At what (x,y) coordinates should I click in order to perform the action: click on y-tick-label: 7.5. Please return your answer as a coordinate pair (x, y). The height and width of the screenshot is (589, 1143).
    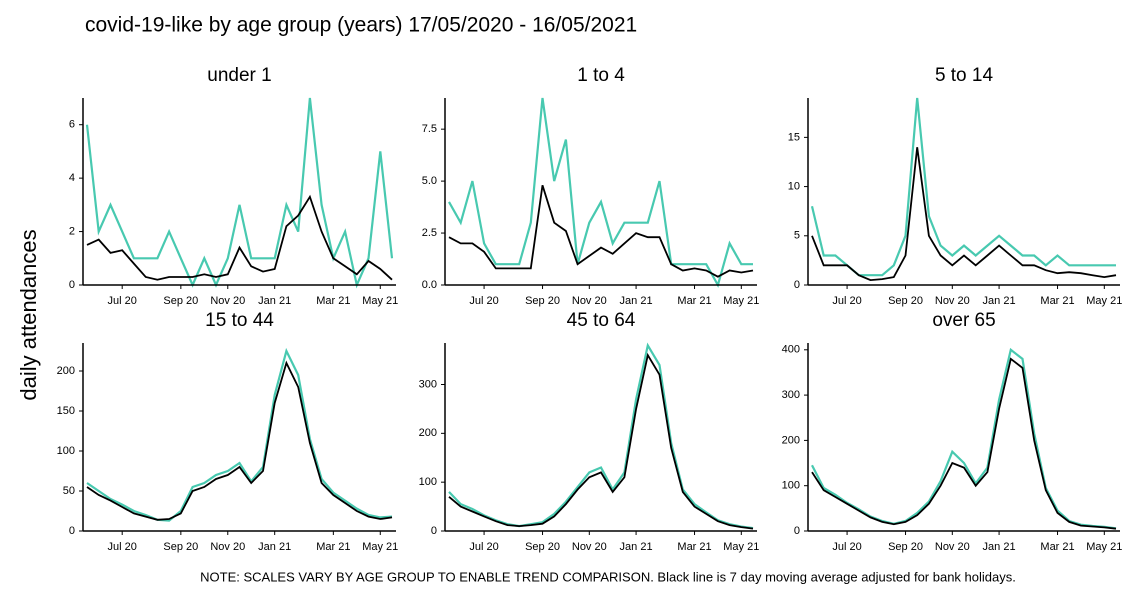
    Looking at the image, I should click on (429, 129).